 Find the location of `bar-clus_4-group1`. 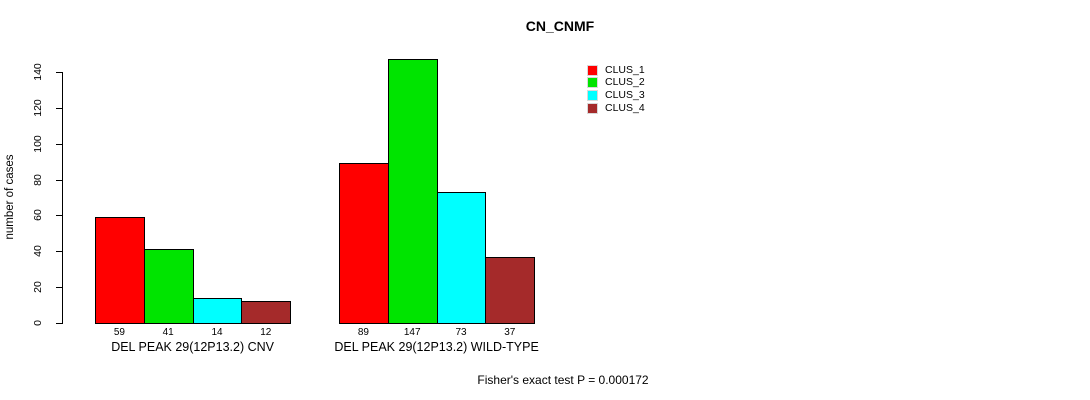

bar-clus_4-group1 is located at coordinates (266, 312).